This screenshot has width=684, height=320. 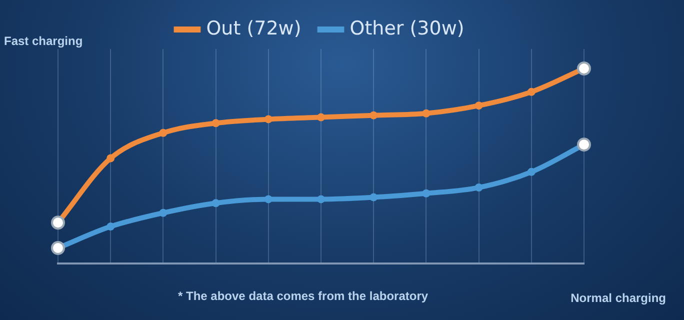 What do you see at coordinates (254, 28) in the screenshot?
I see `legend-label: Out (72w)` at bounding box center [254, 28].